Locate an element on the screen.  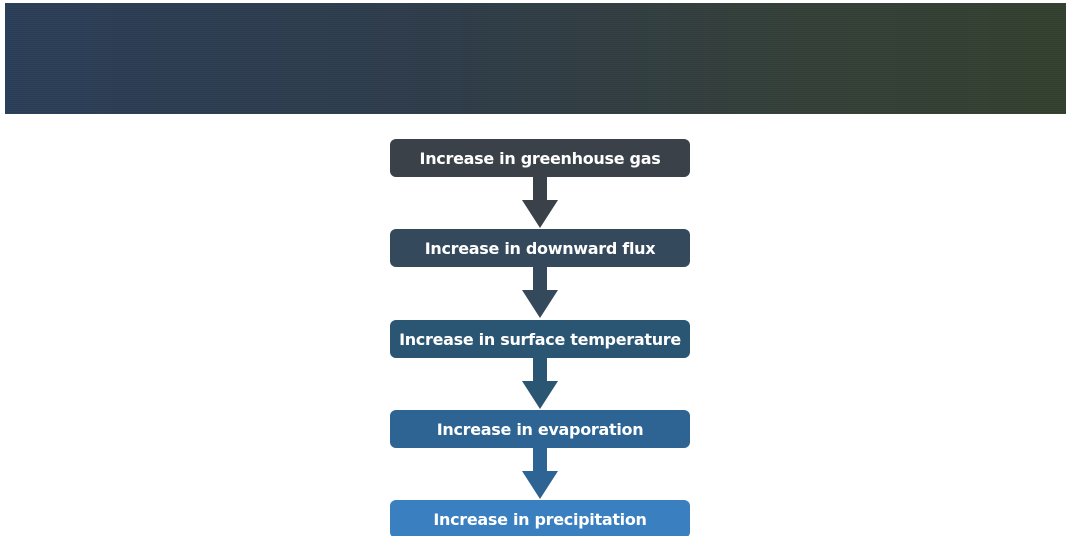
step-downward-flux: Increase in downward flux is located at coordinates (540, 248).